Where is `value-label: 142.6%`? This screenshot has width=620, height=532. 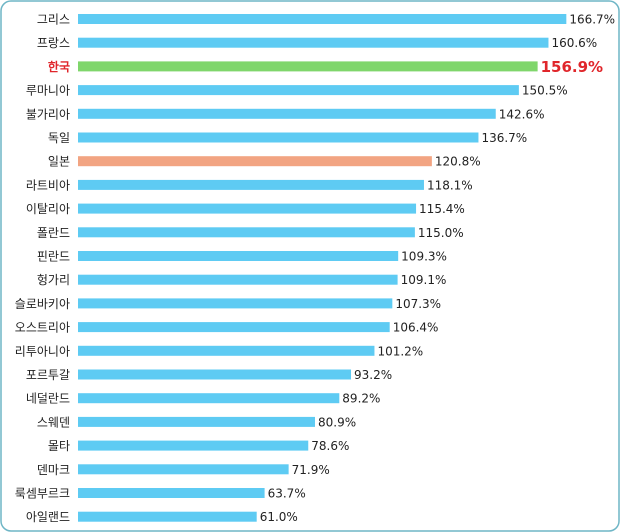 value-label: 142.6% is located at coordinates (522, 114).